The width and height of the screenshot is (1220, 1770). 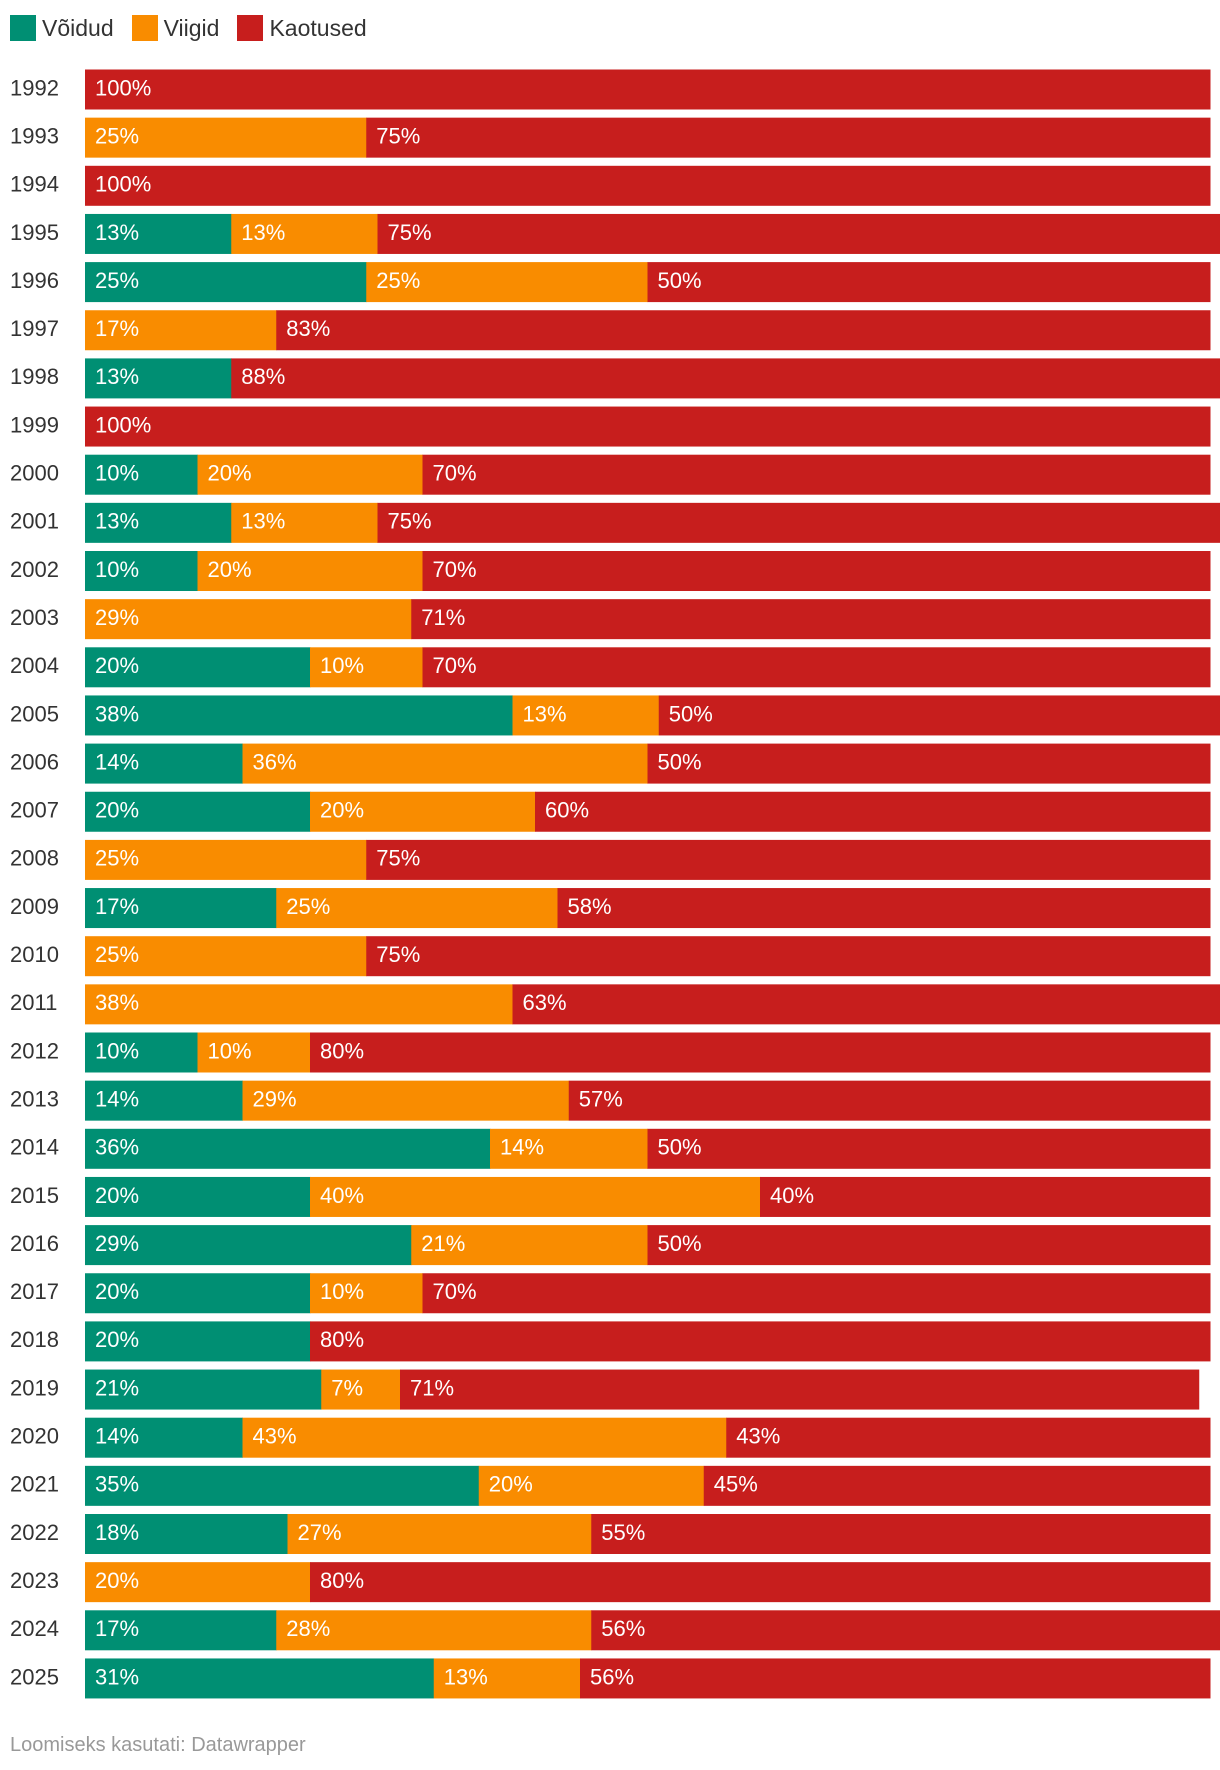 I want to click on data-label-voidud-2022: 18%, so click(x=117, y=1532).